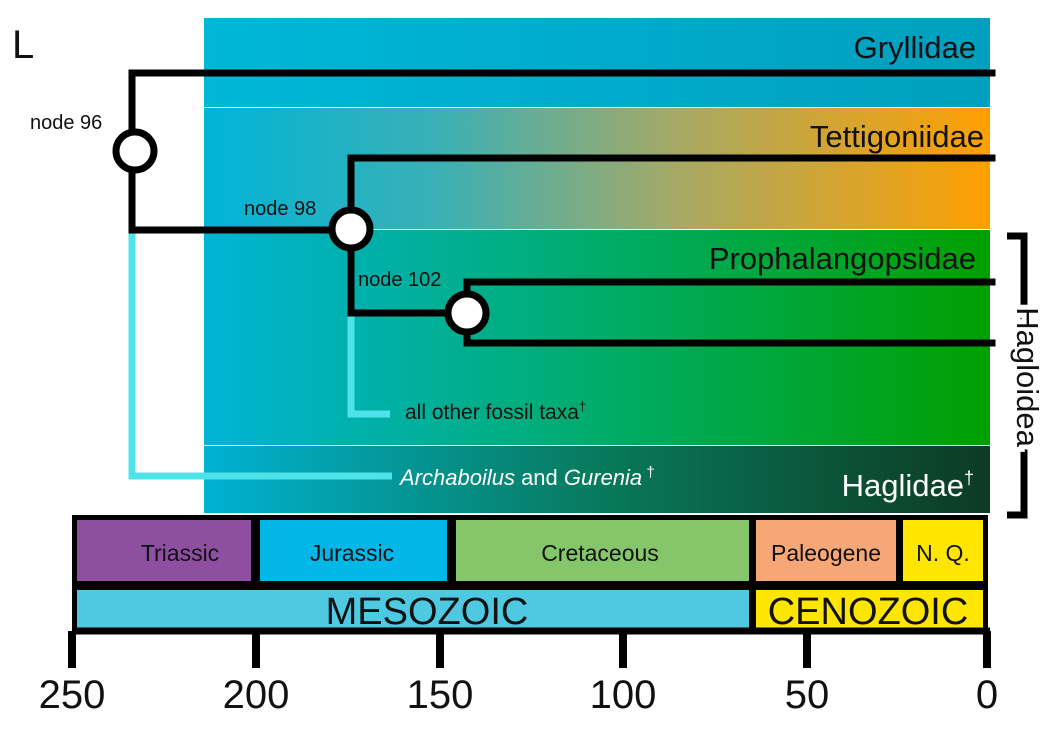  What do you see at coordinates (66, 123) in the screenshot?
I see `node-96-label: node 96` at bounding box center [66, 123].